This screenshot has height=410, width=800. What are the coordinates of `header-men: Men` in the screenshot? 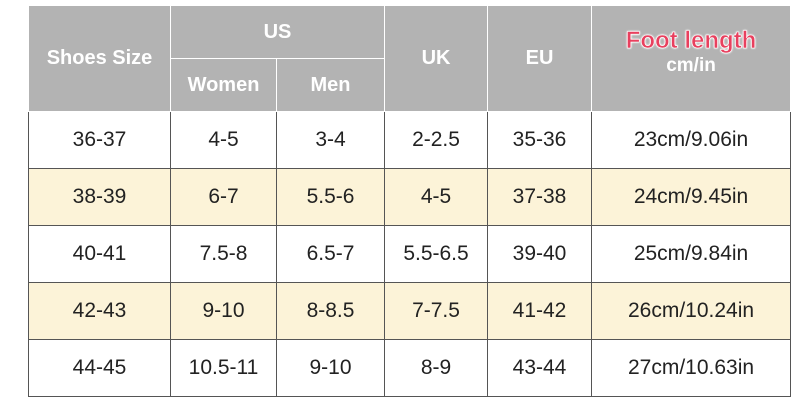 It's located at (330, 85).